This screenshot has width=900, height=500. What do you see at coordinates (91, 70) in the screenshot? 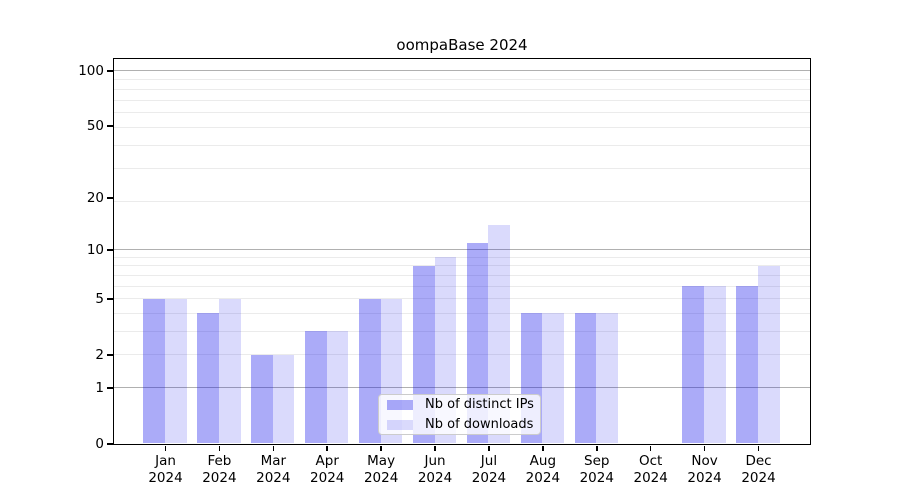
I see `y-tick-label: 100` at bounding box center [91, 70].